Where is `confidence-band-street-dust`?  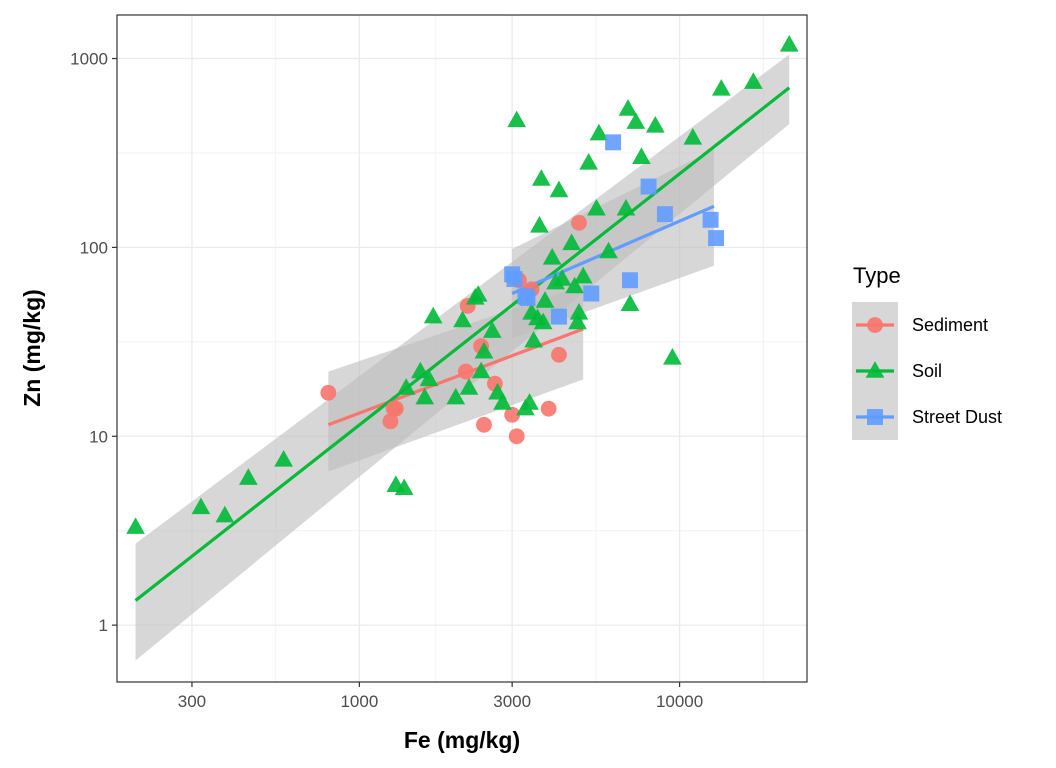
confidence-band-street-dust is located at coordinates (613, 244).